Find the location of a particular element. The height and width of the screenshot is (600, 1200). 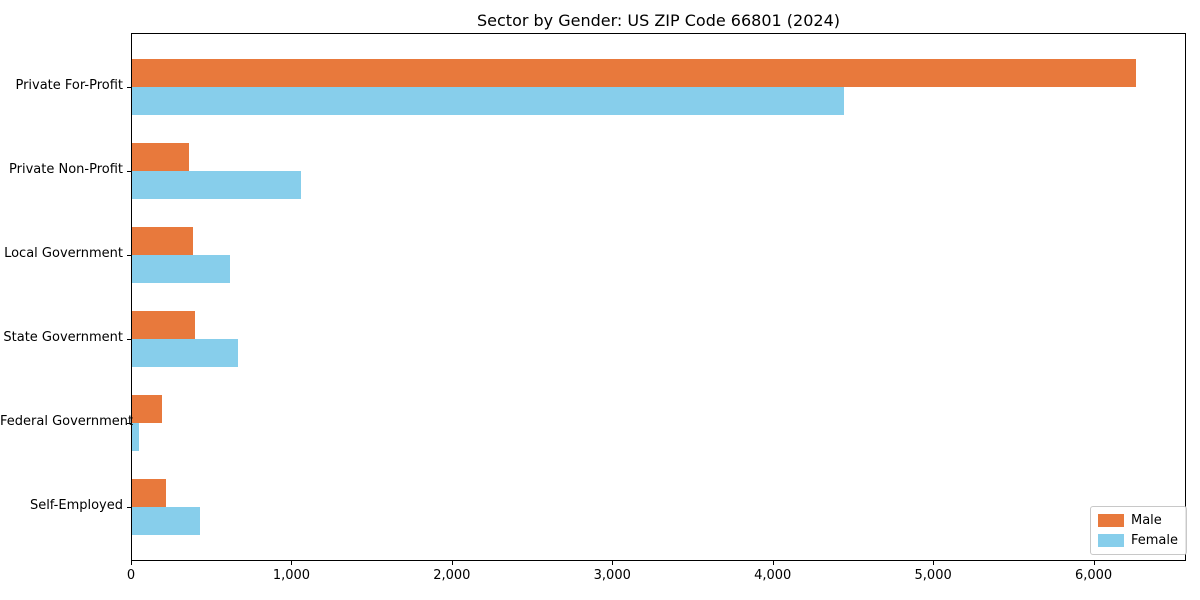

bar-male-state-government is located at coordinates (164, 325).